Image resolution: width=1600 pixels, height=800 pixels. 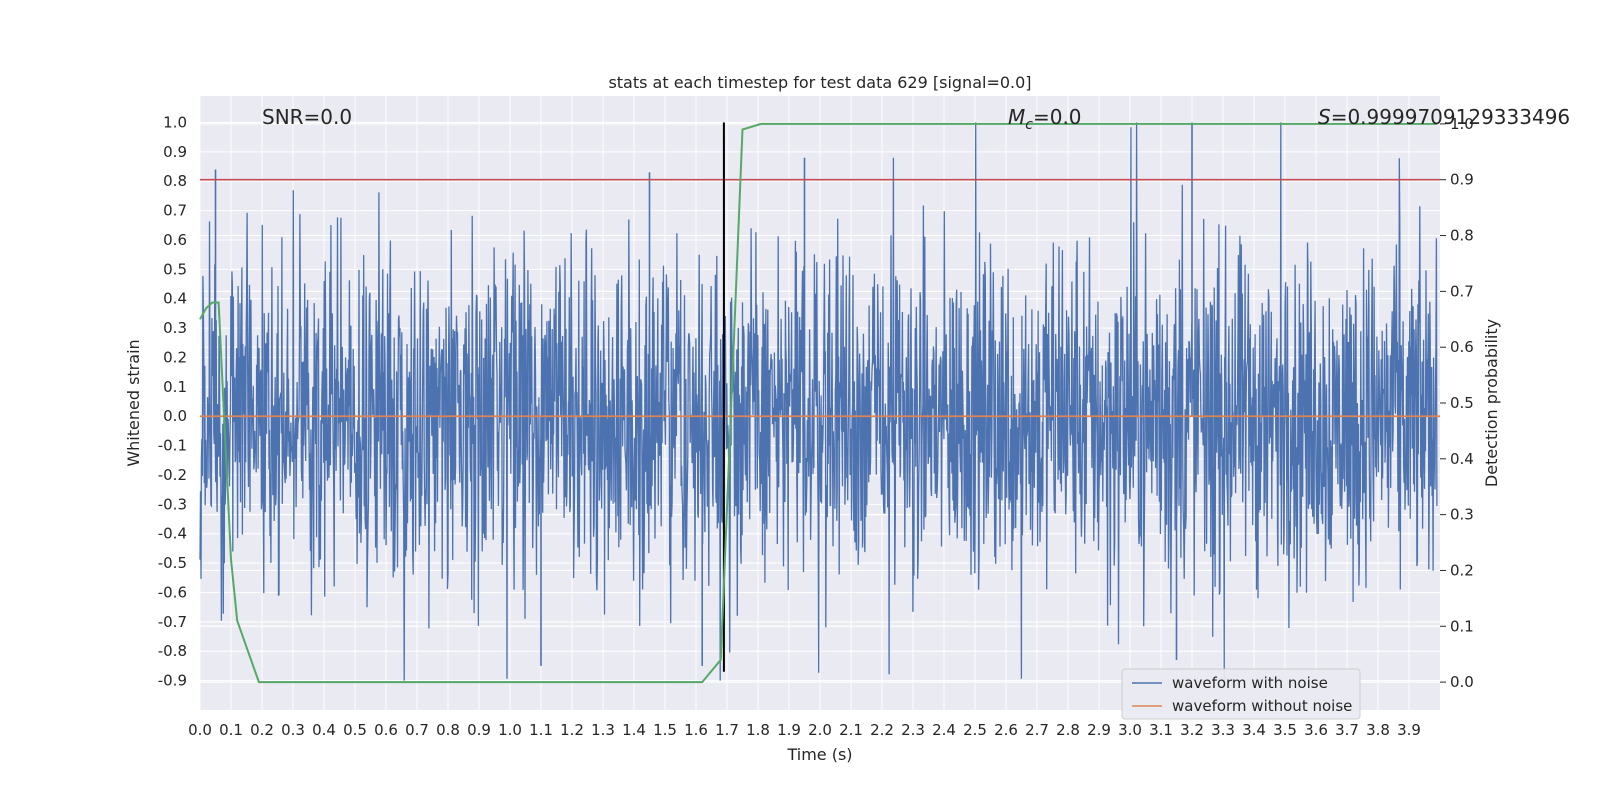 I want to click on y-tick-label: 0.0, so click(x=175, y=416).